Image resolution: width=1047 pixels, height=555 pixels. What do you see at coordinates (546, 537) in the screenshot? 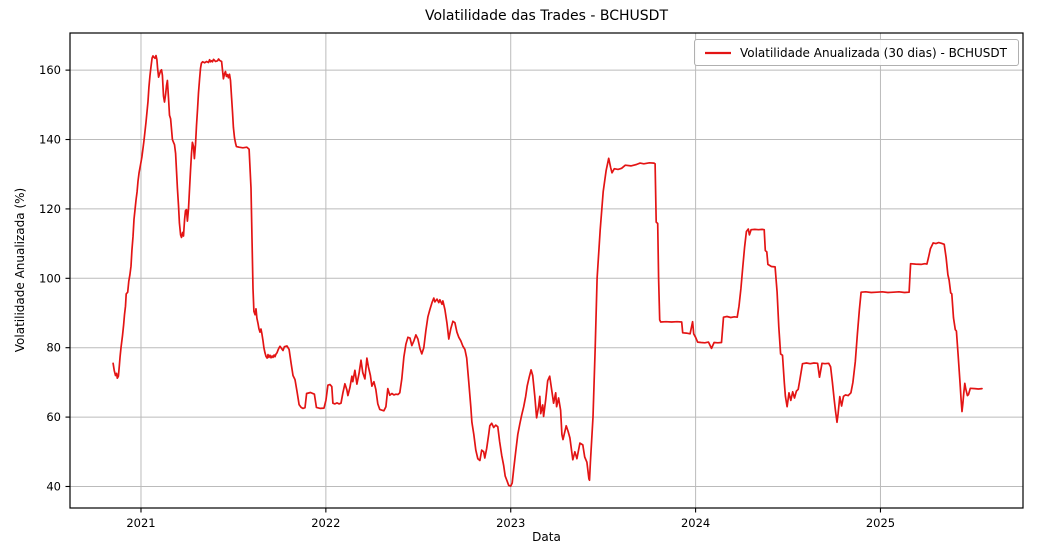
I see `x-axis-label: Data` at bounding box center [546, 537].